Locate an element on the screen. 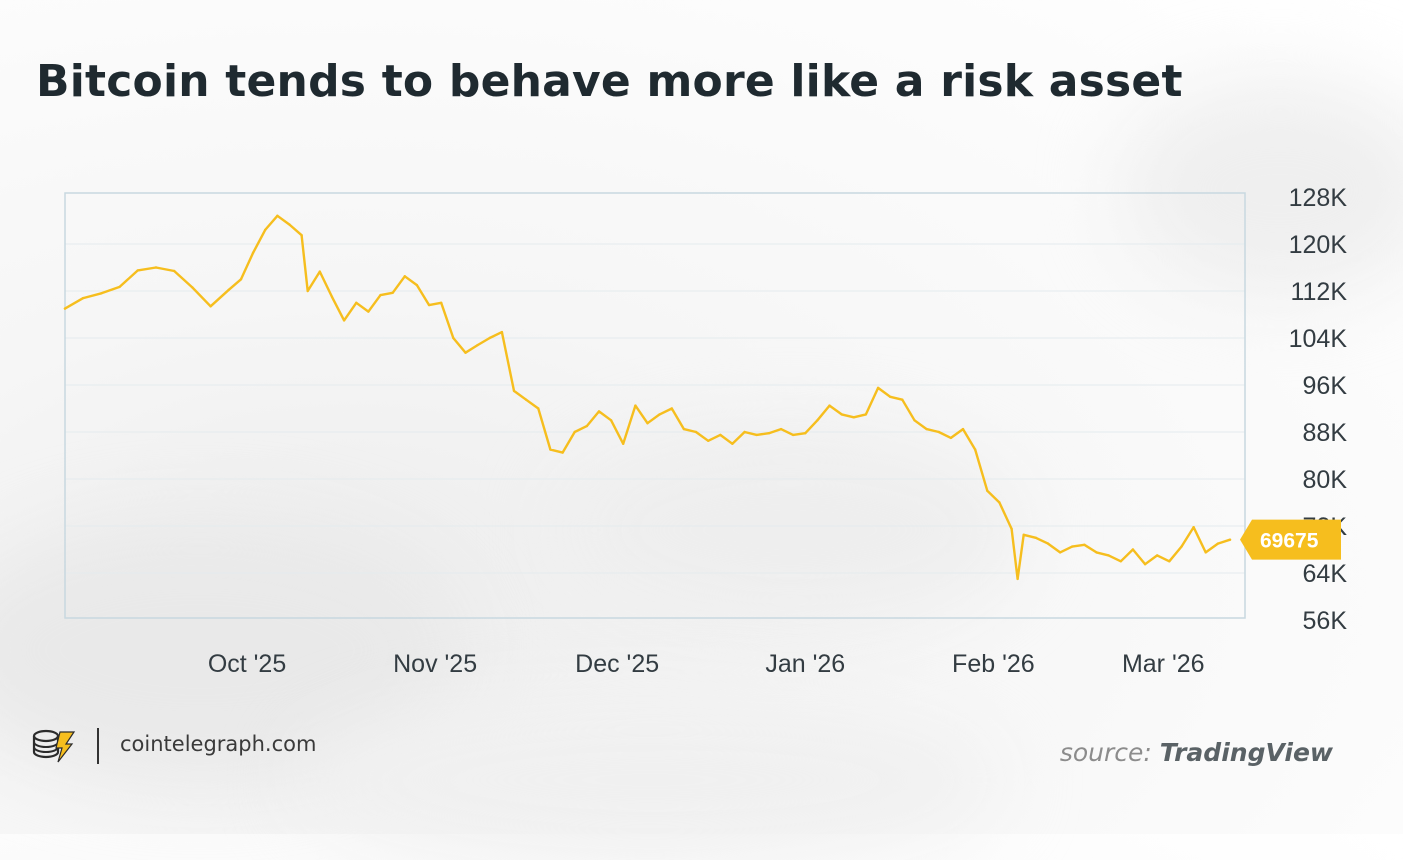  y-tick-label: 104K is located at coordinates (1318, 339).